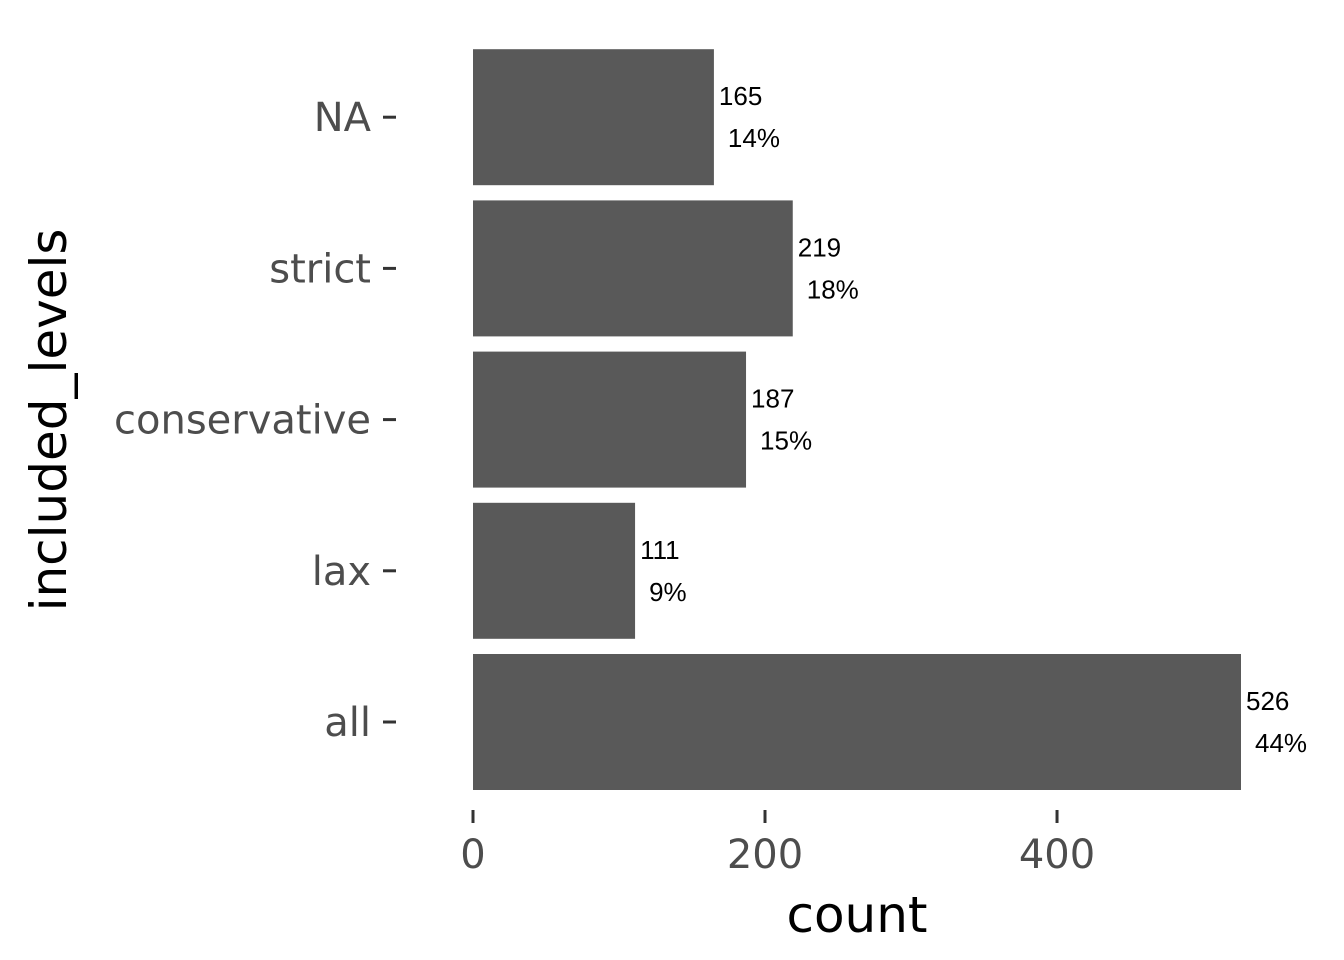 The height and width of the screenshot is (960, 1344). What do you see at coordinates (754, 138) in the screenshot?
I see `bar-percent-label: 14%` at bounding box center [754, 138].